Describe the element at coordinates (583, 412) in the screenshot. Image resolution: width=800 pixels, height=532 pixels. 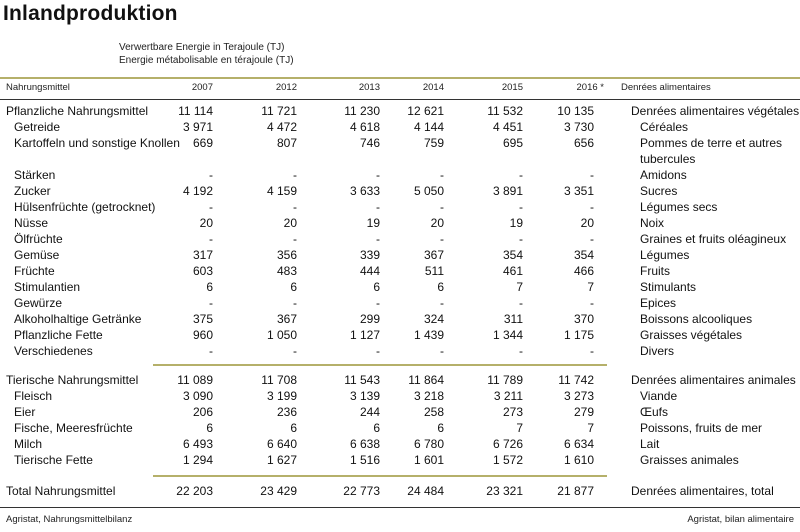
I see `cell-value: 279` at that location.